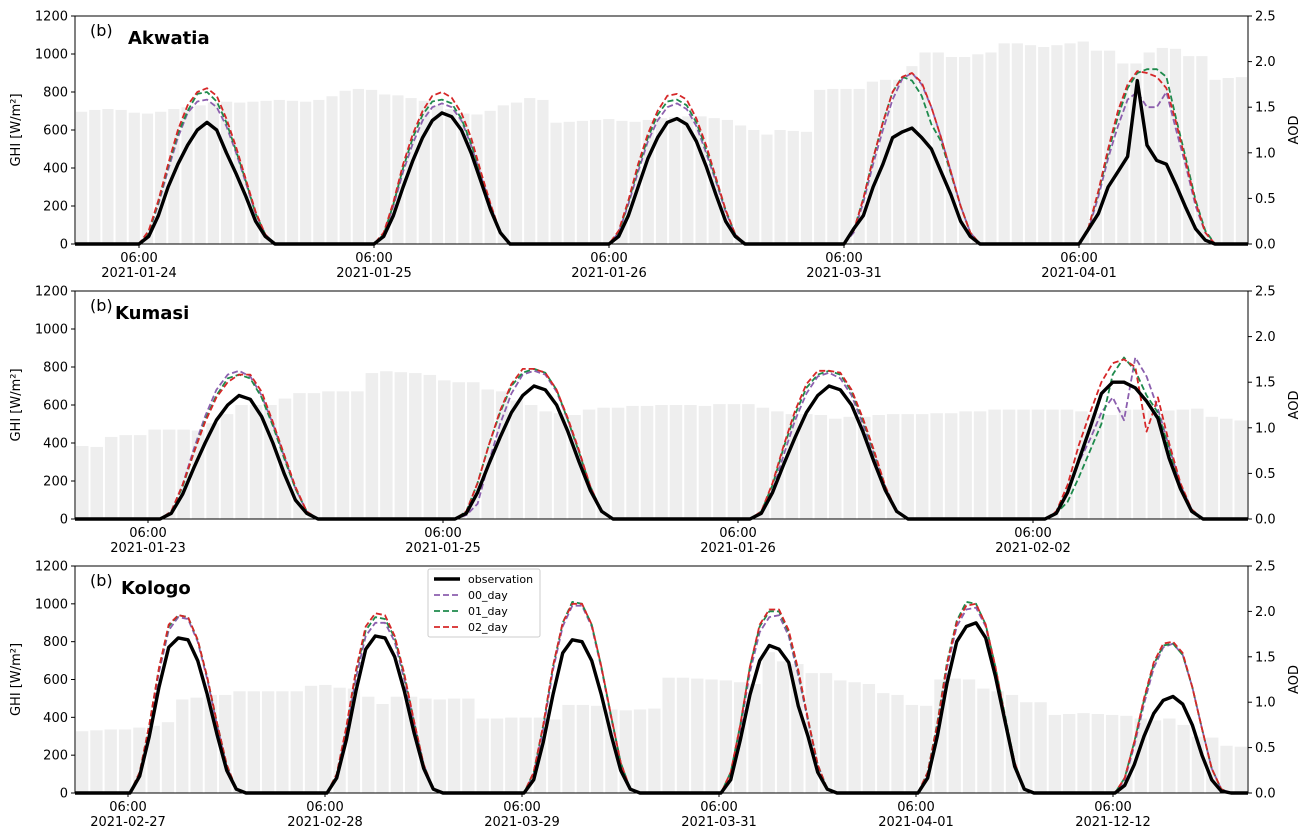 The image size is (1313, 837). Describe the element at coordinates (169, 38) in the screenshot. I see `site-name: Akwatia` at that location.